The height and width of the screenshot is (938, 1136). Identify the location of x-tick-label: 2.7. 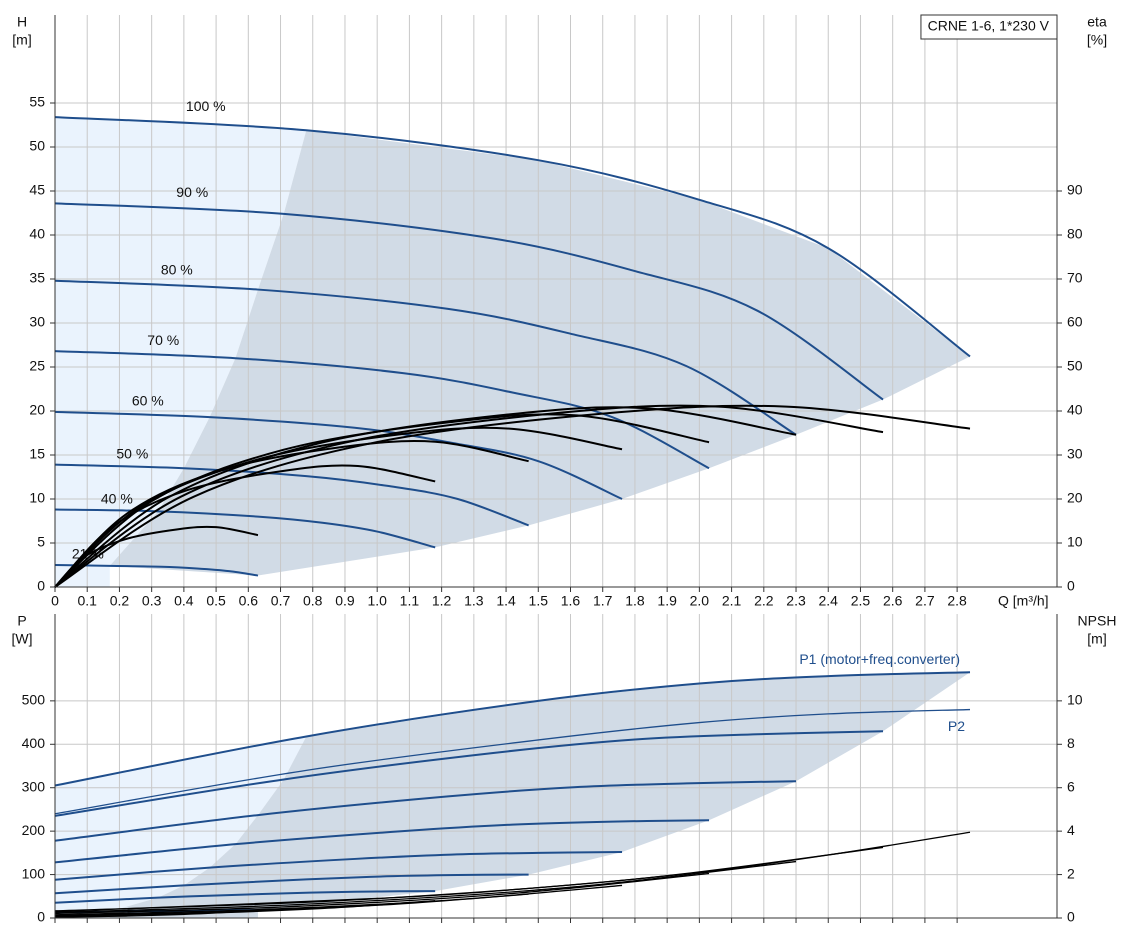
(925, 601).